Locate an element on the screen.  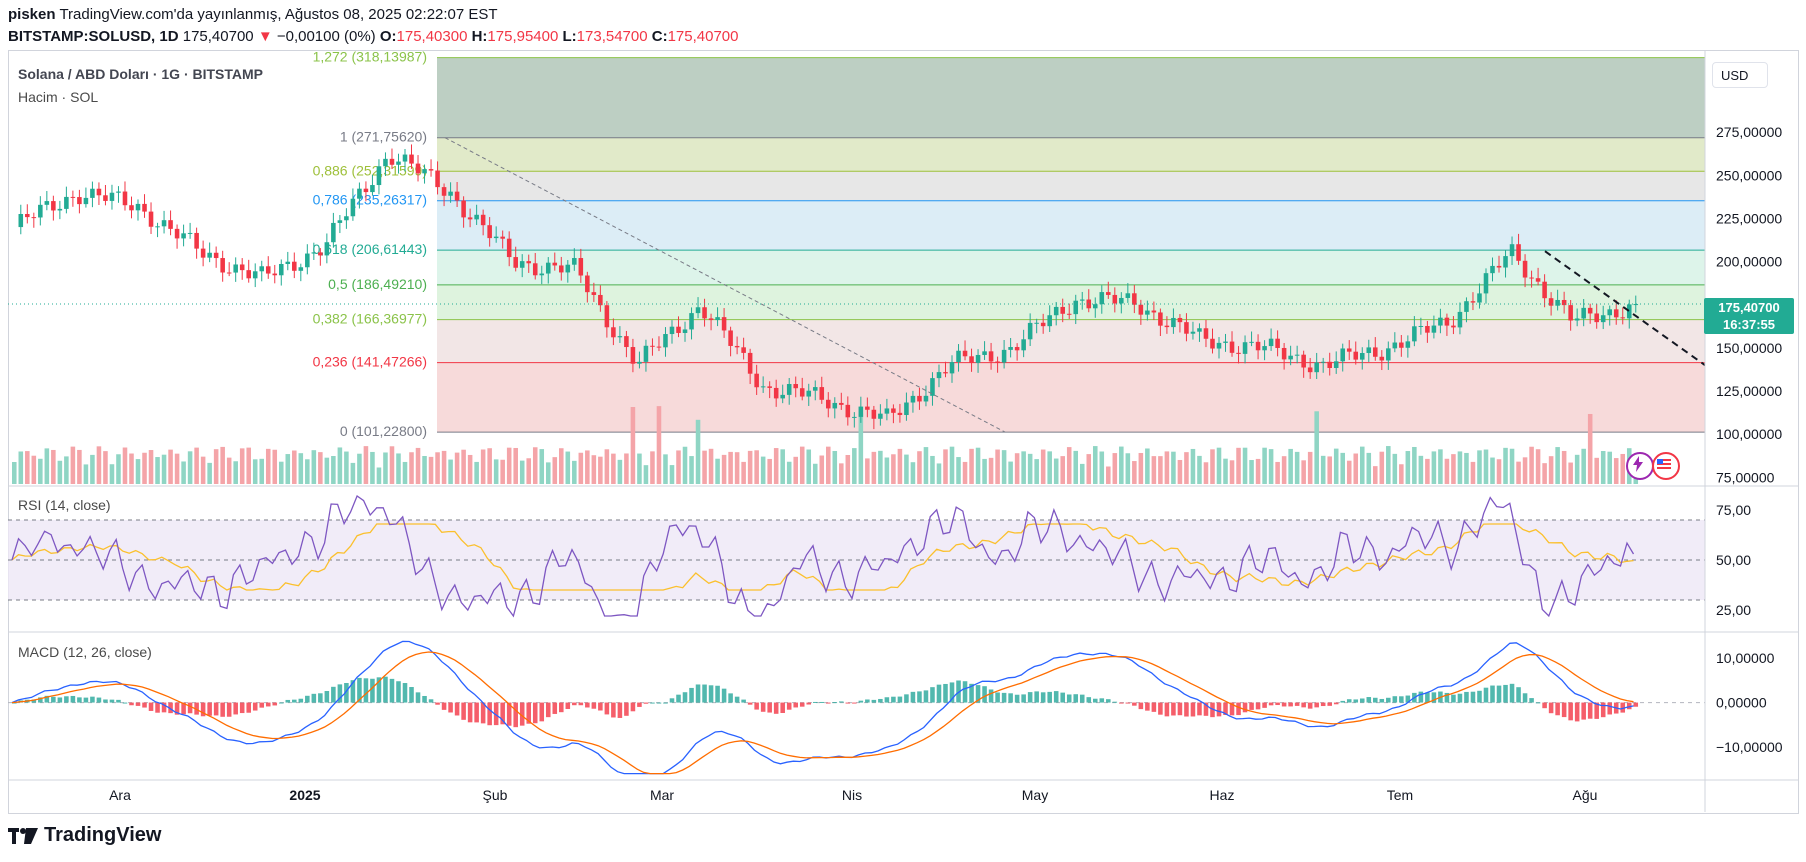
fib-level-label: 0 (101,22800) is located at coordinates (383, 431).